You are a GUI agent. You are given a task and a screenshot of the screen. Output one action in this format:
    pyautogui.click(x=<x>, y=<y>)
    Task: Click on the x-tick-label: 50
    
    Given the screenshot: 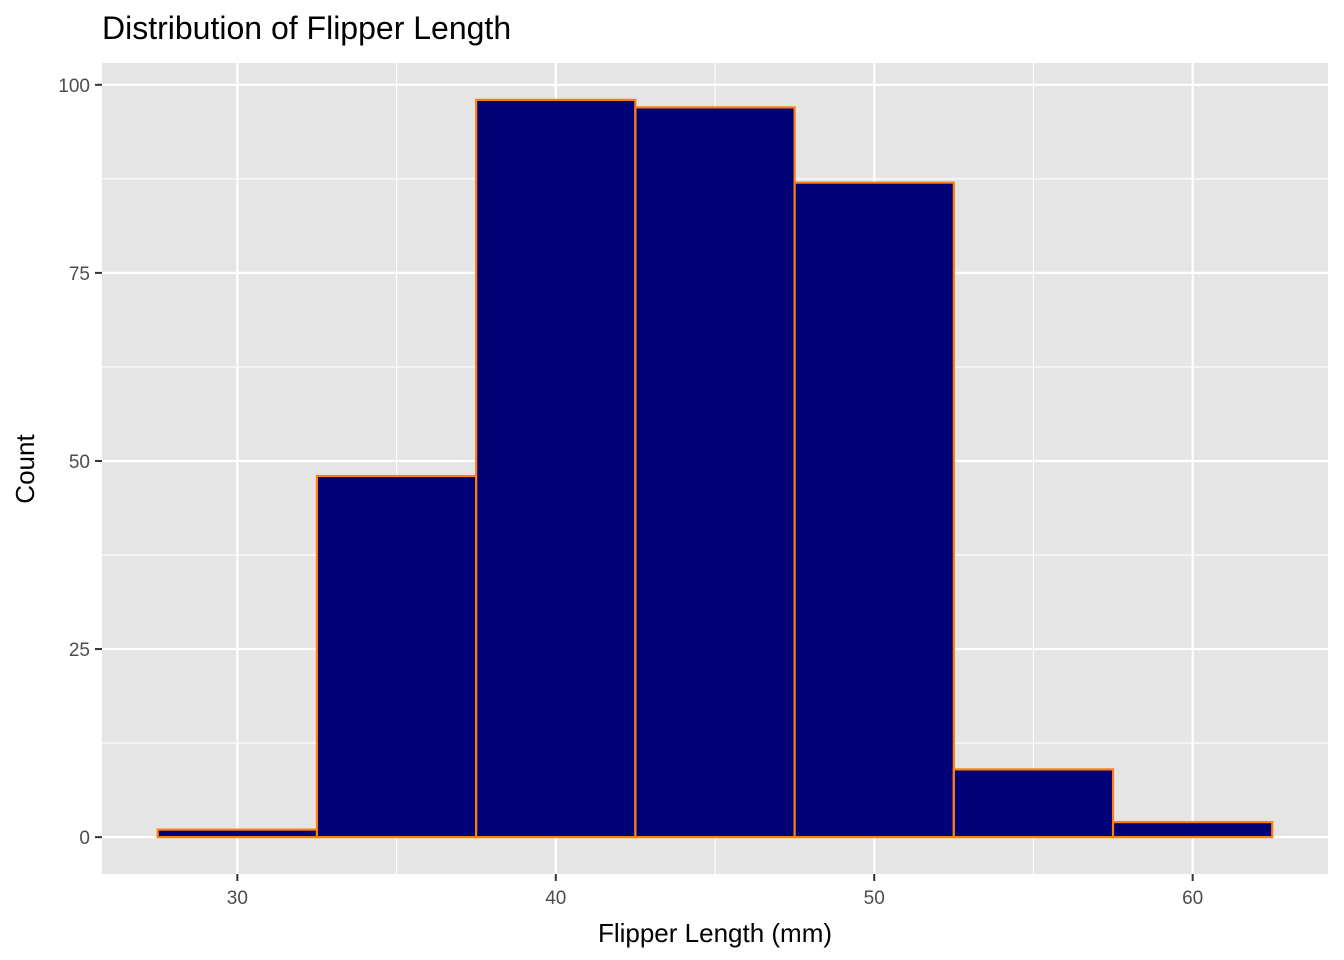 What is the action you would take?
    pyautogui.click(x=874, y=898)
    